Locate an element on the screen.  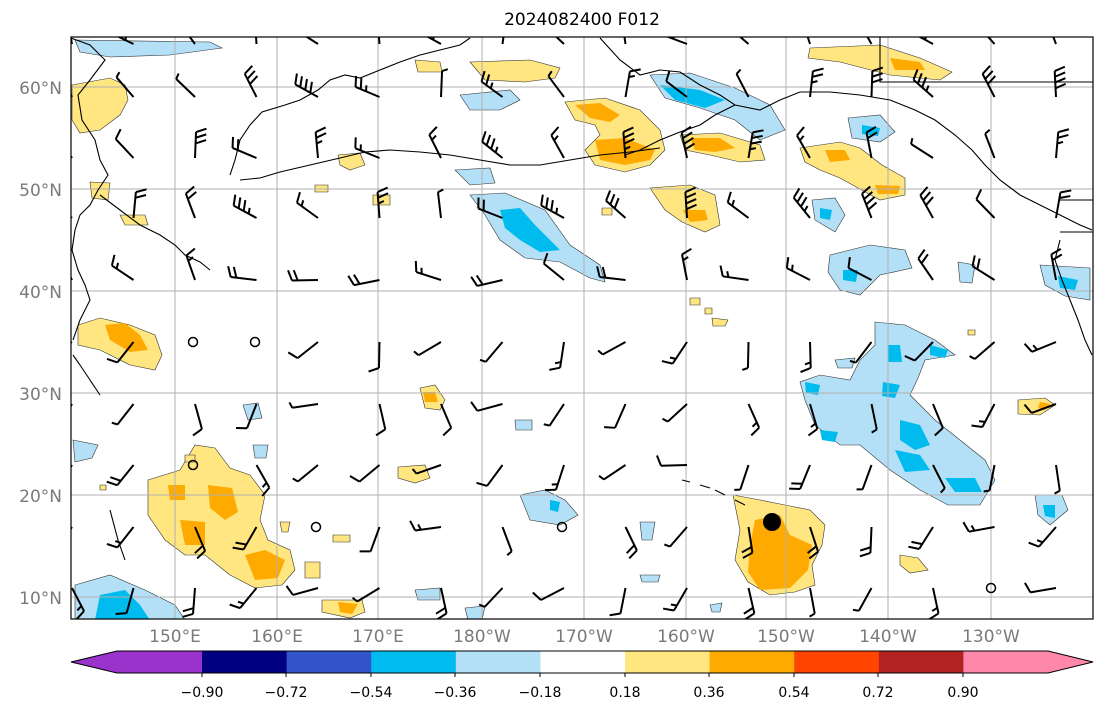
colorbar-tick-label: −0.54 is located at coordinates (371, 693).